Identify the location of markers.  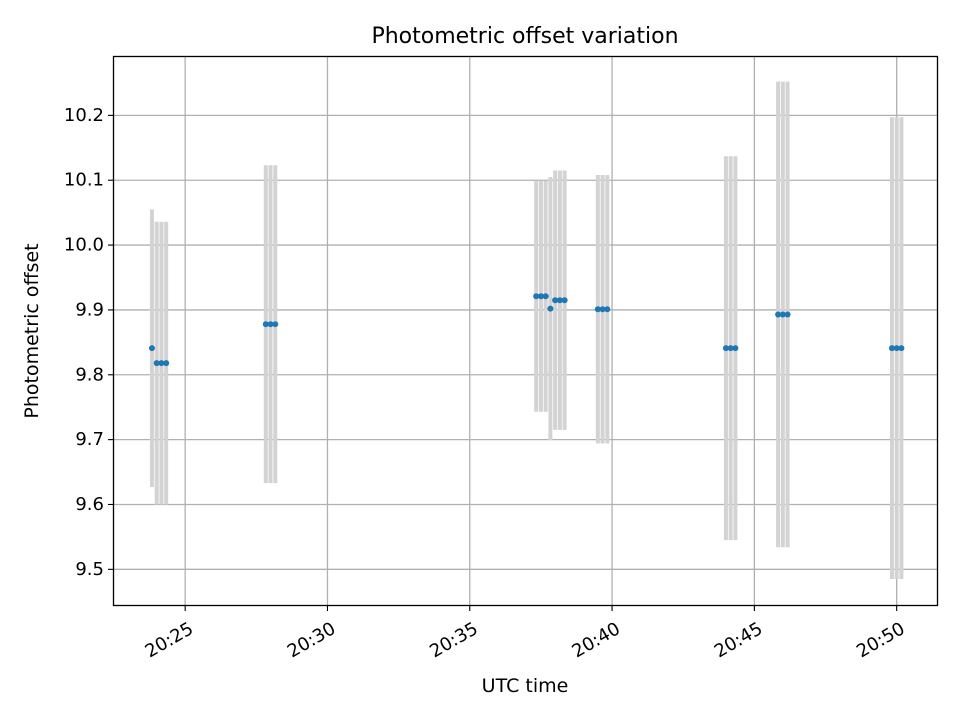
(526, 330).